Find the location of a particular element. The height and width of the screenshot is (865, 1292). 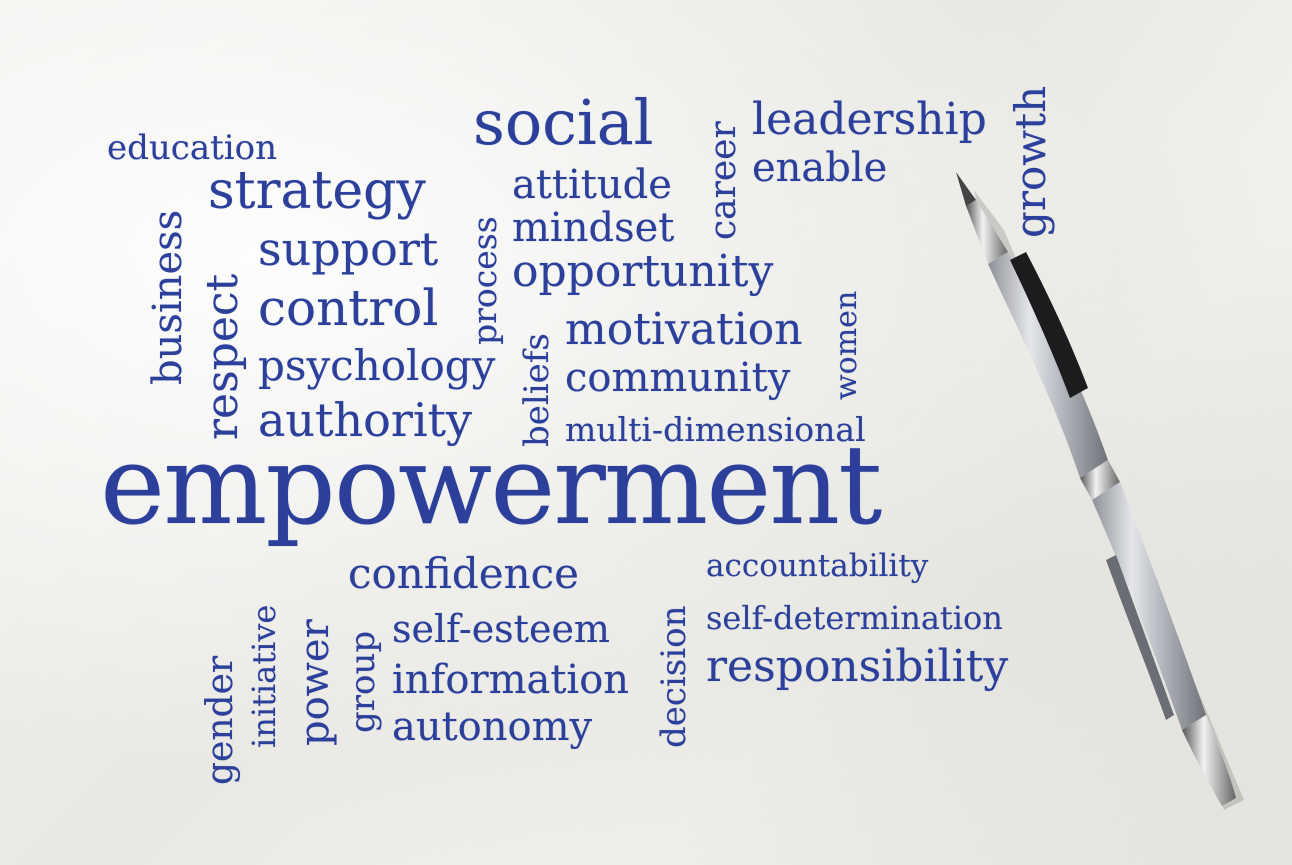

pen-cone is located at coordinates (987, 232).